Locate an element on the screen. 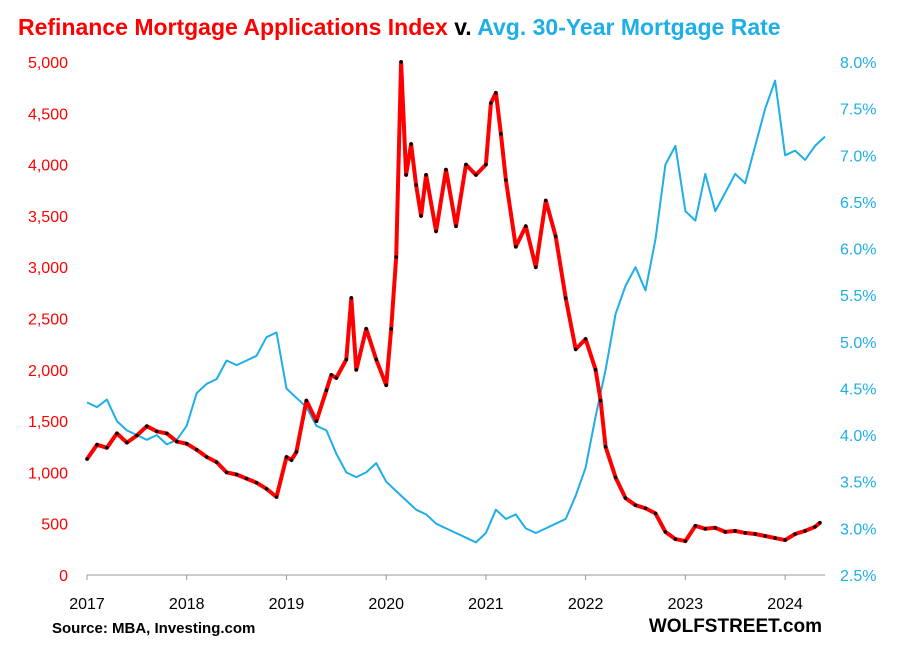  right-axis-tick-label: 5.5% is located at coordinates (858, 296).